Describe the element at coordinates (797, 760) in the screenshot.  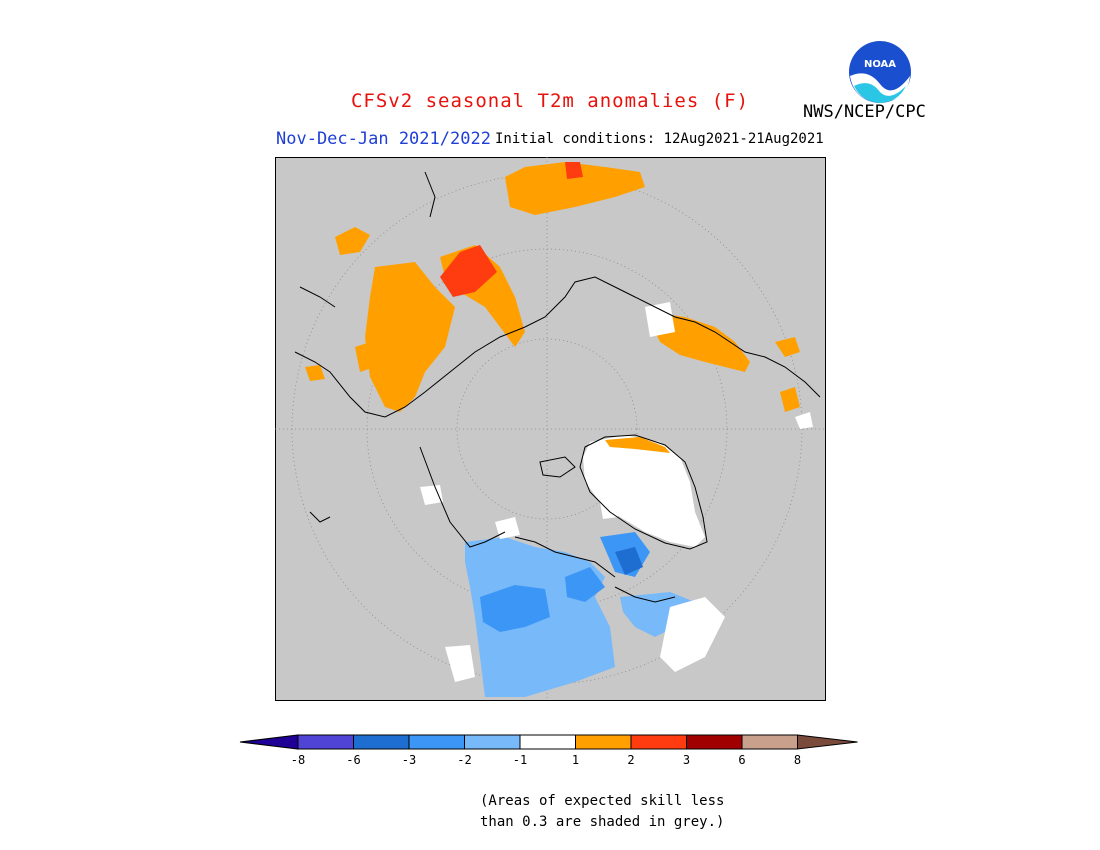
I see `legend-tick-label: 8` at that location.